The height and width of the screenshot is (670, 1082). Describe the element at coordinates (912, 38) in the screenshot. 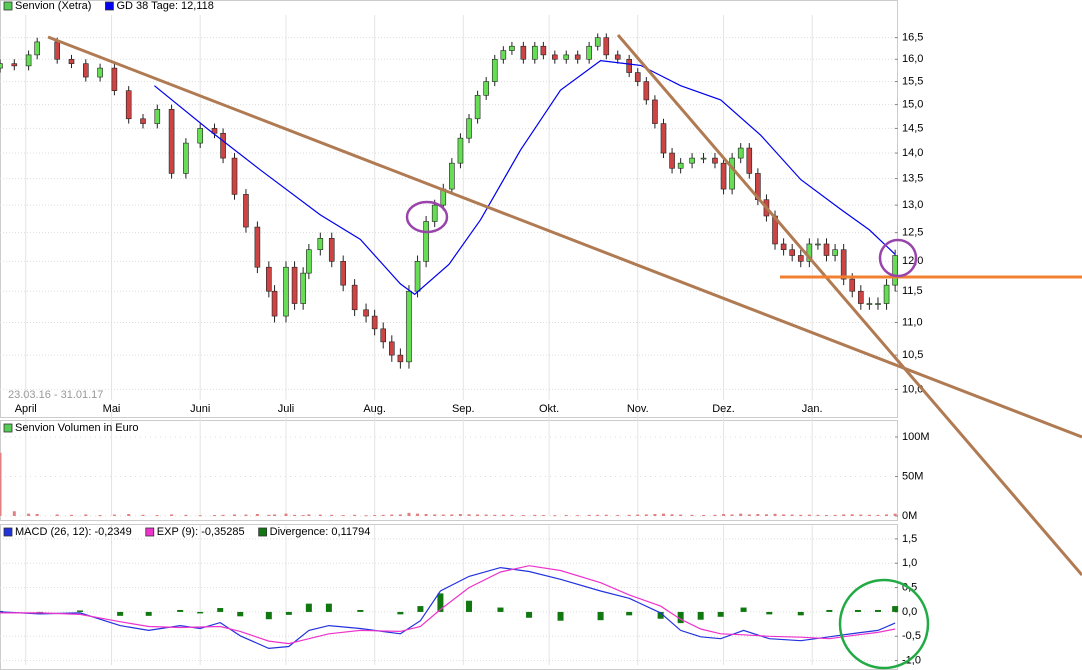

I see `y-tick-label: 16,5` at that location.